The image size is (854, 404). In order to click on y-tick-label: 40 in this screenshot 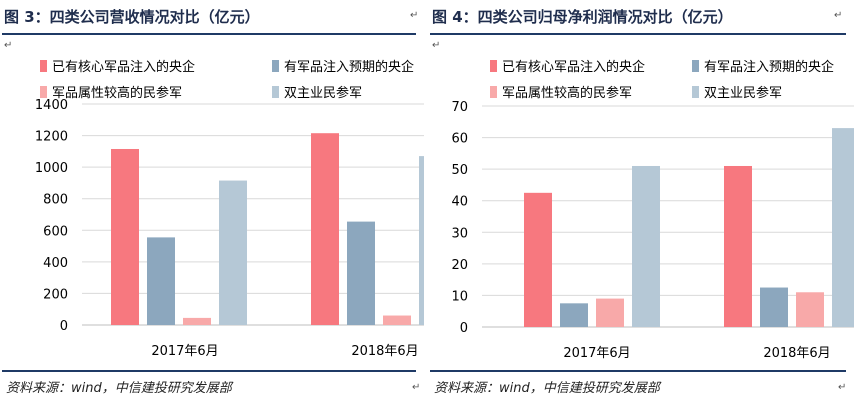, I will do `click(459, 202)`.